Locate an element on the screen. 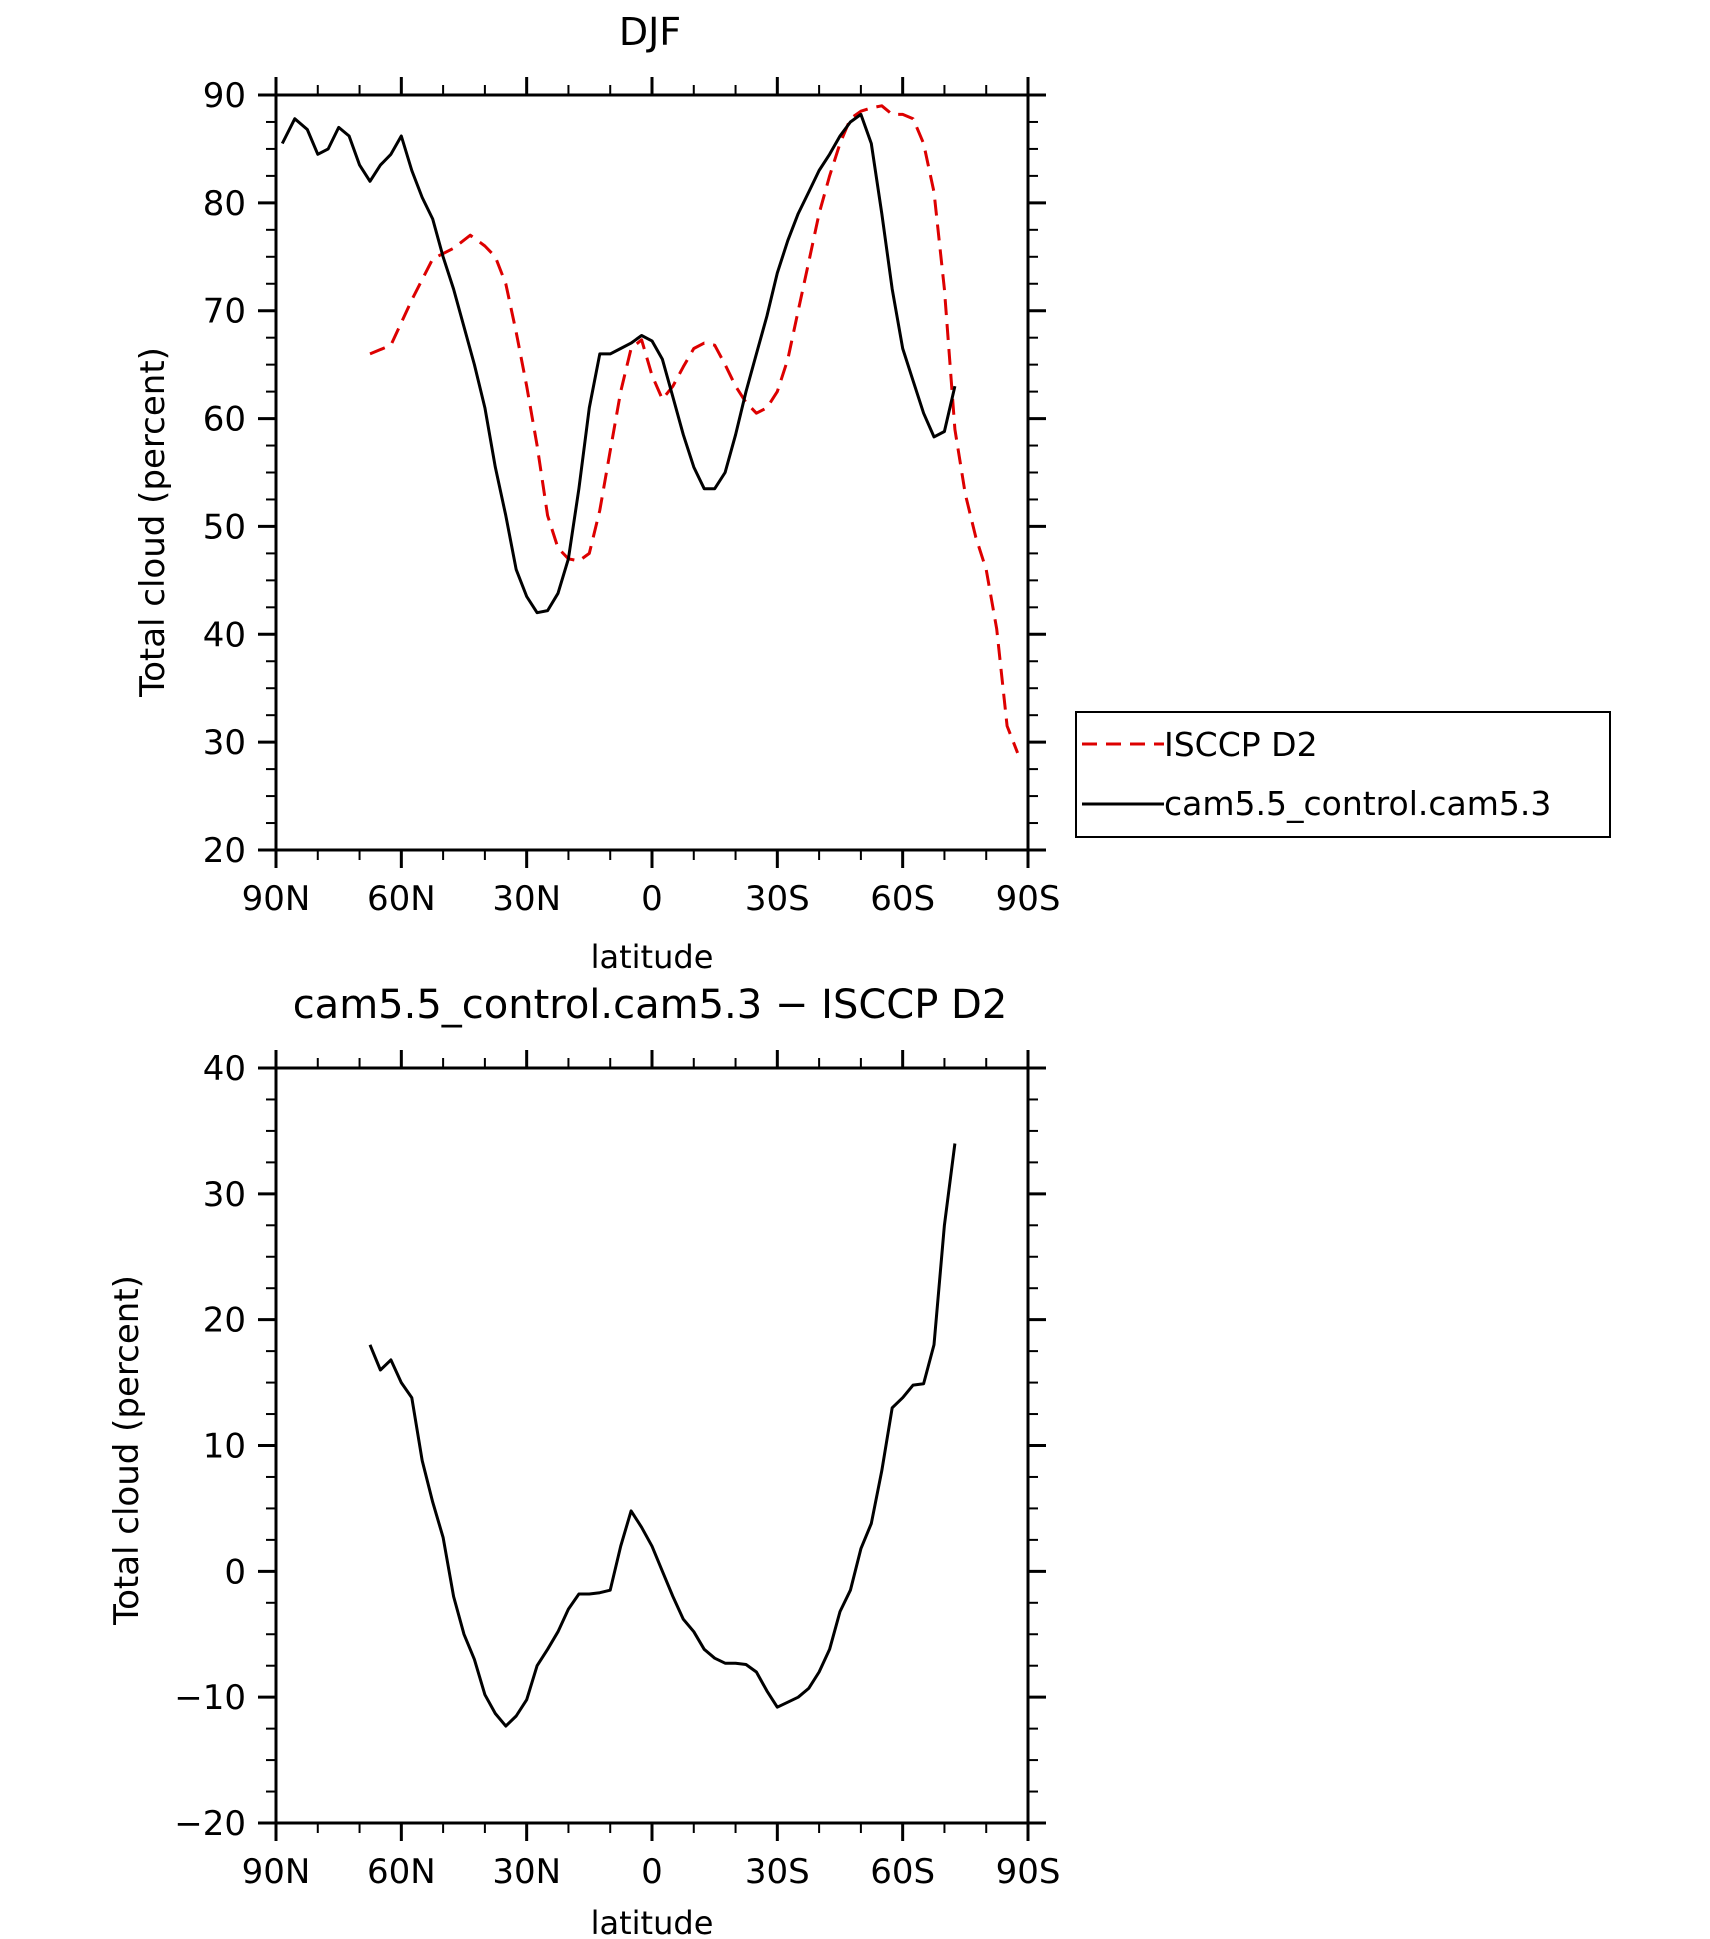  top-x-tick-labels: 90N 60N 30N 0 30S 60S 90S is located at coordinates (651, 899).